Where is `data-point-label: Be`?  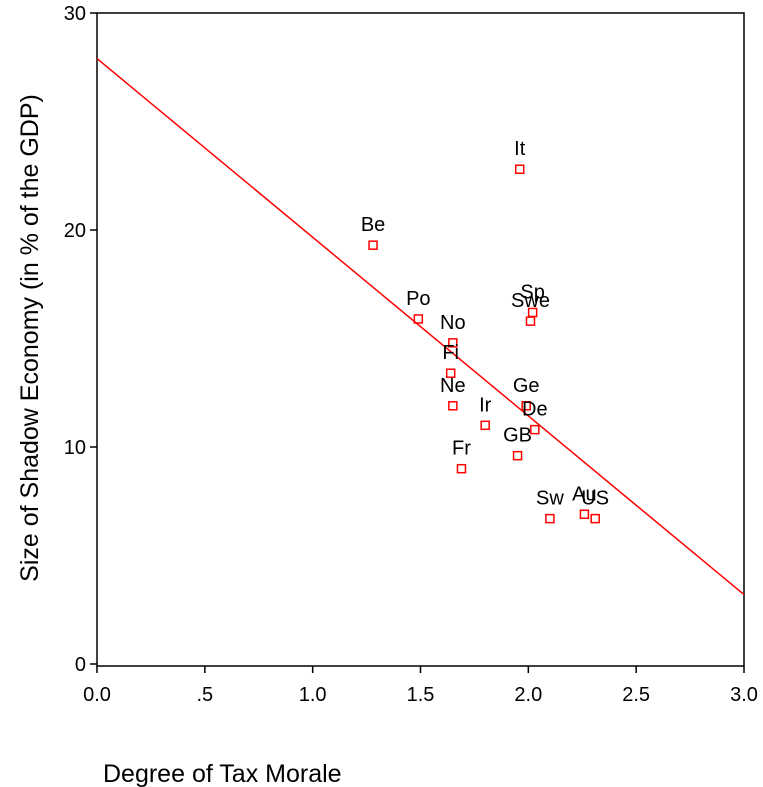 data-point-label: Be is located at coordinates (373, 225).